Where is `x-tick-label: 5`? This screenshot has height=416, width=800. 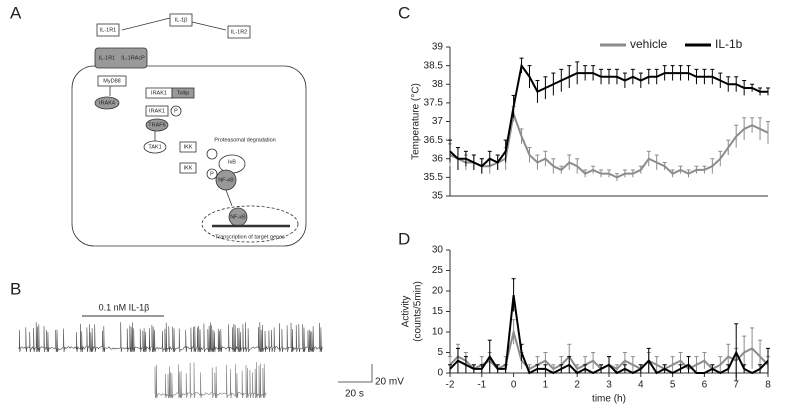
x-tick-label: 5 is located at coordinates (673, 385).